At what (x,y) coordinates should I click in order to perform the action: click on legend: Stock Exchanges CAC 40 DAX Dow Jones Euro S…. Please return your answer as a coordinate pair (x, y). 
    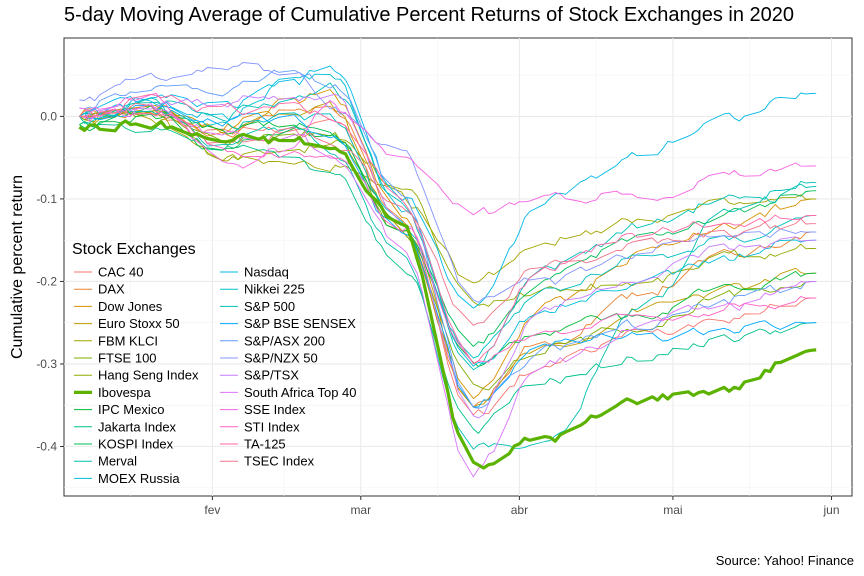
    Looking at the image, I should click on (214, 363).